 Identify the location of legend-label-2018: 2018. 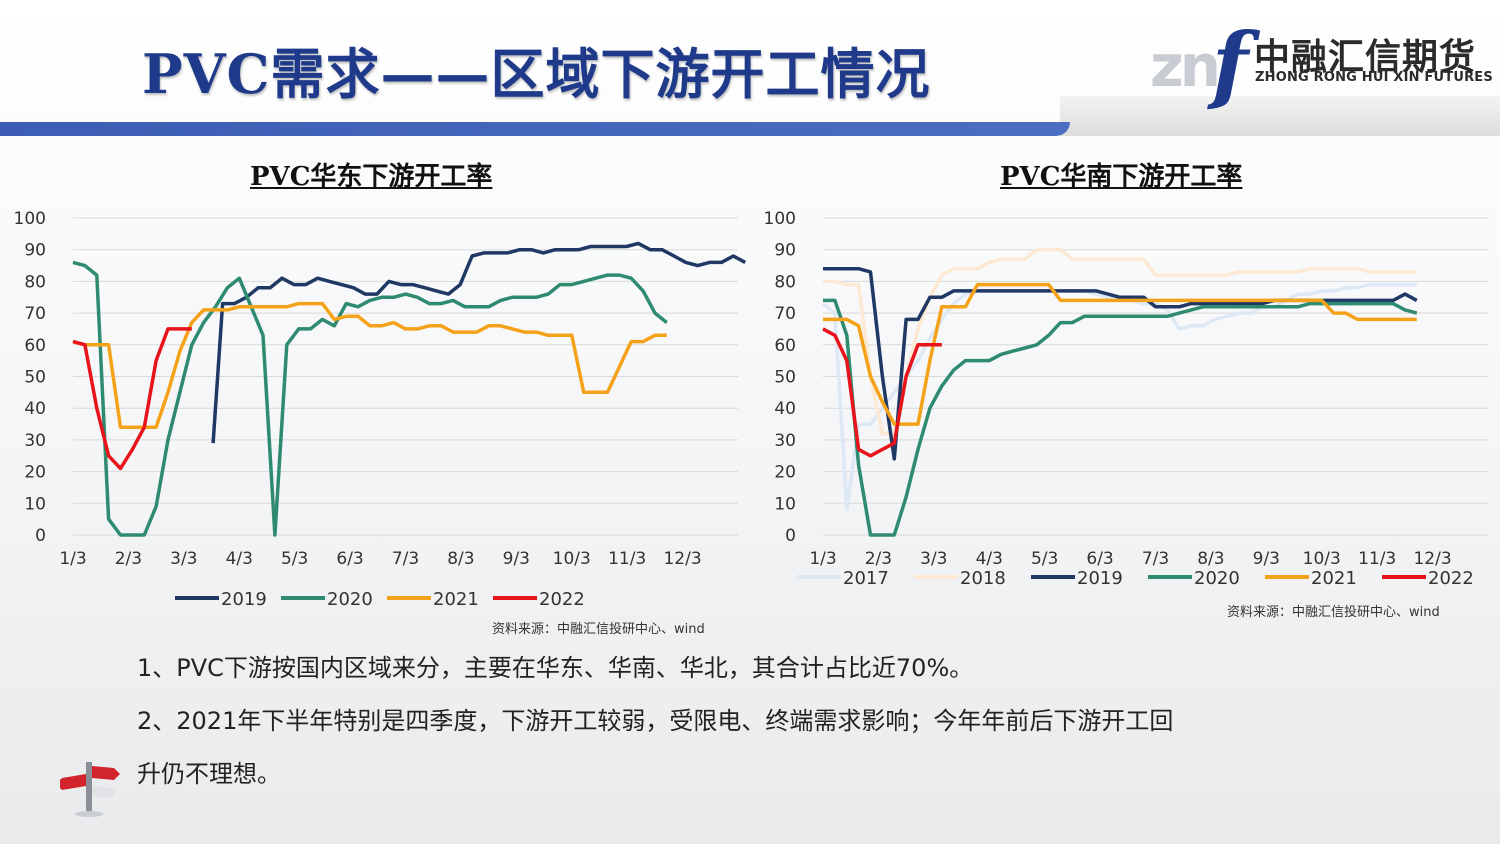
(983, 578).